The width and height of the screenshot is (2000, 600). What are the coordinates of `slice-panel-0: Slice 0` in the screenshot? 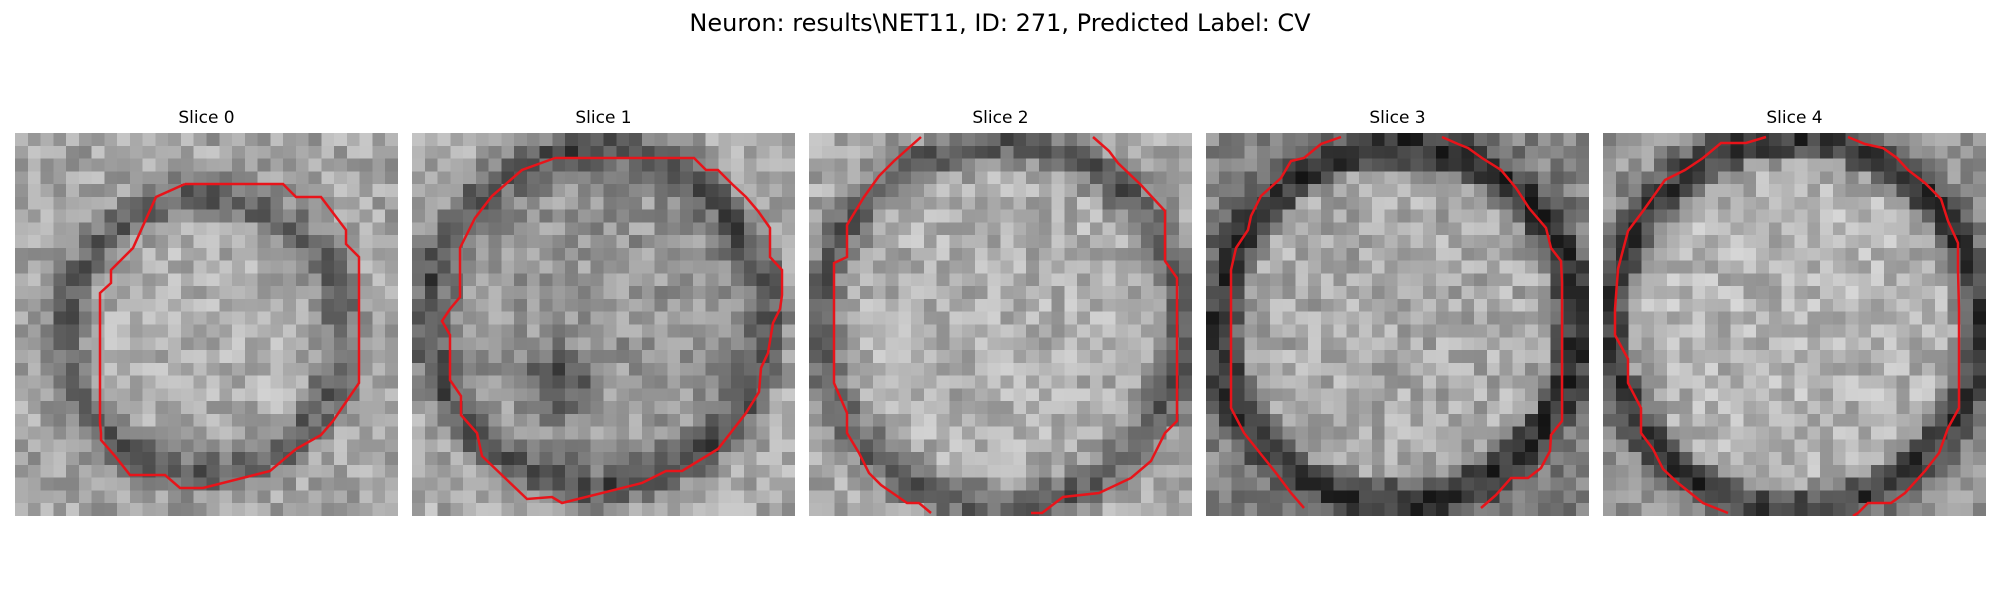 It's located at (206, 312).